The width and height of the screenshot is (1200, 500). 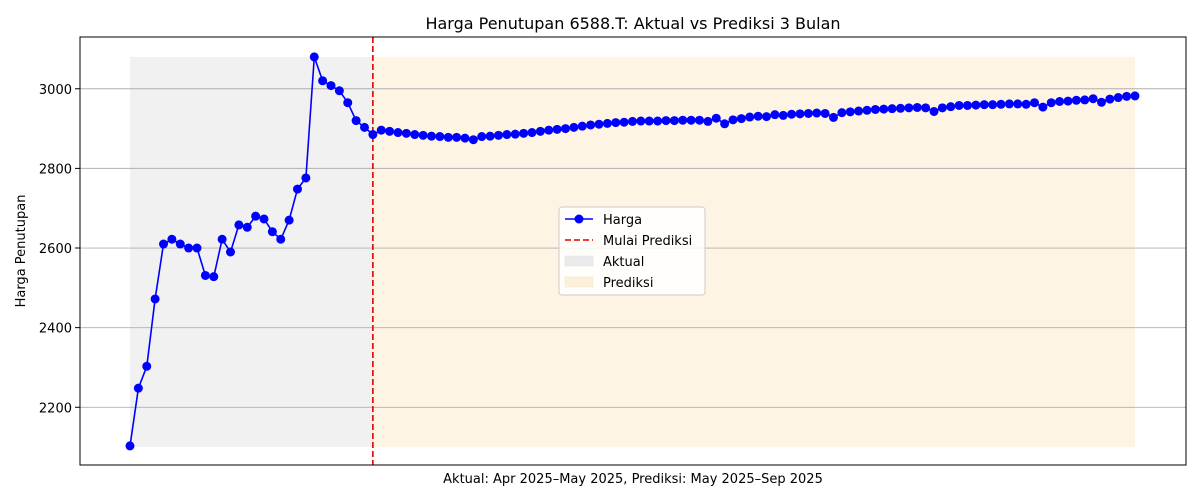 What do you see at coordinates (628, 283) in the screenshot?
I see `legend-prediksi-label: Prediksi` at bounding box center [628, 283].